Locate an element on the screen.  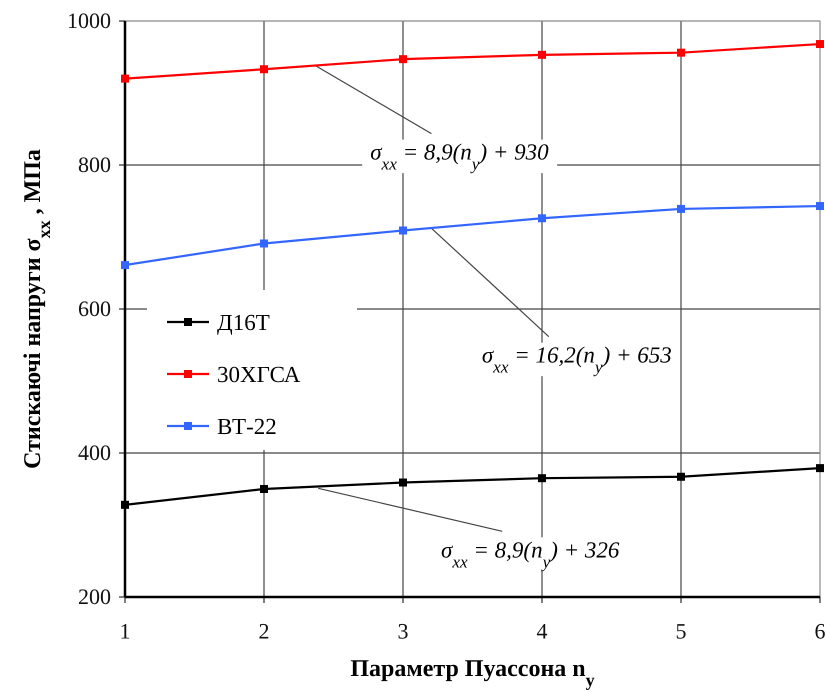
x-axis-title: Параметр Пуассона n$_{y}$ is located at coordinates (472, 673).